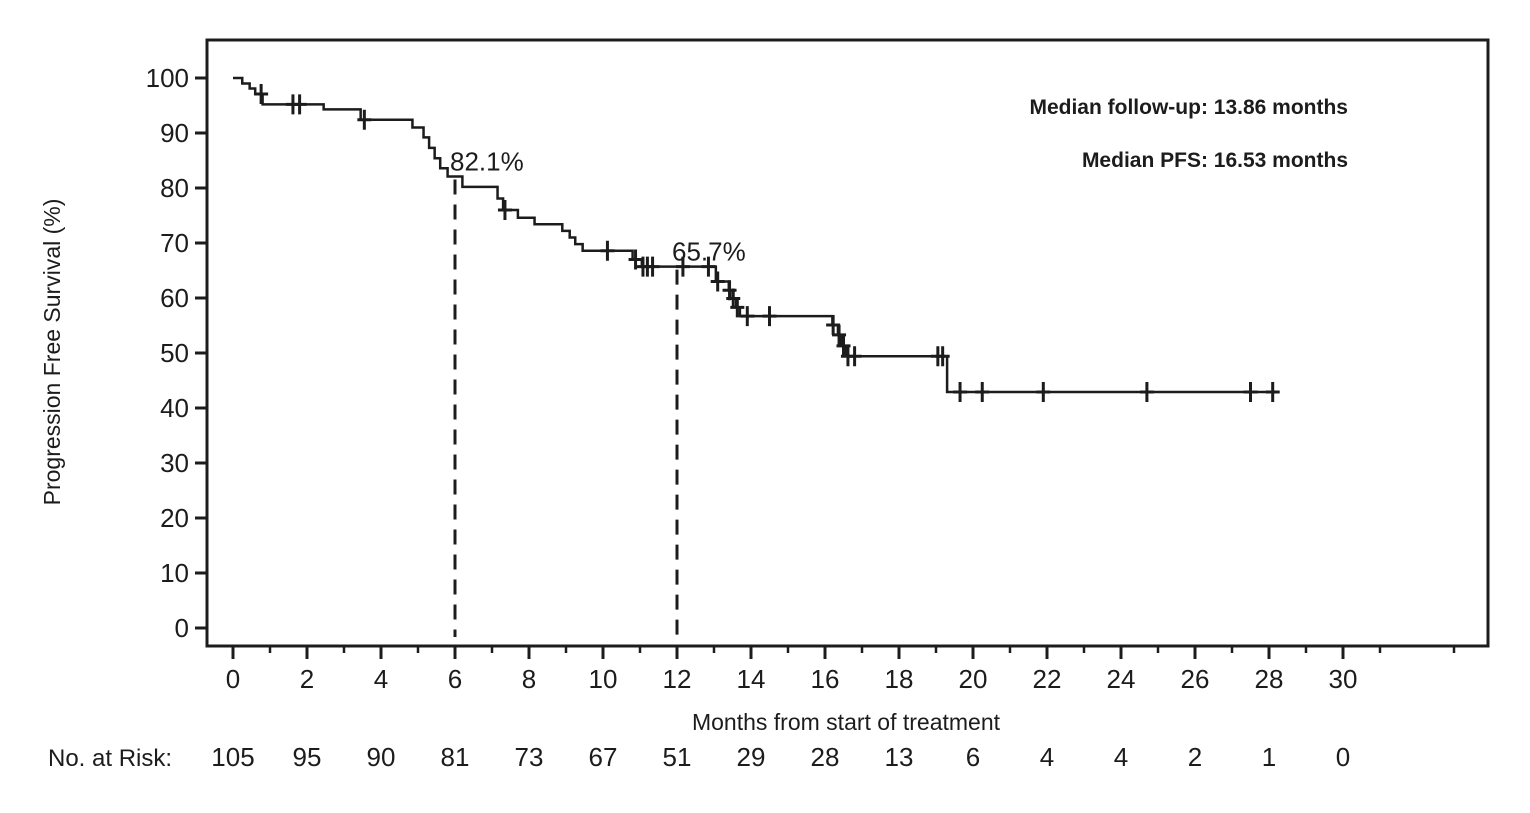 This screenshot has width=1530, height=813. What do you see at coordinates (110, 758) in the screenshot?
I see `risk-table-label: No. at Risk:` at bounding box center [110, 758].